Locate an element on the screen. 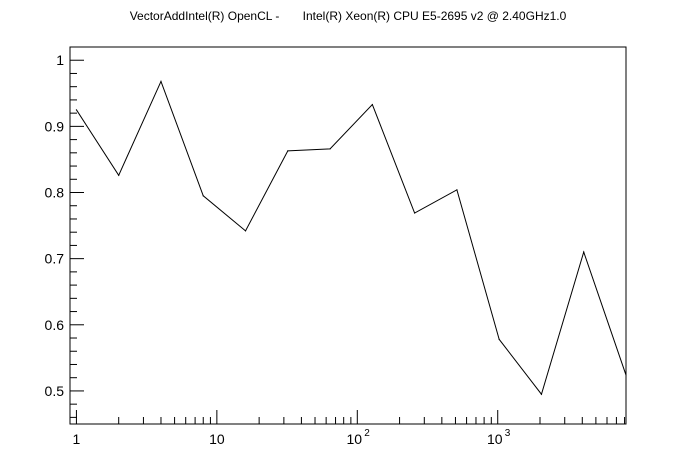  y-tick-label: 0.7 is located at coordinates (55, 259).